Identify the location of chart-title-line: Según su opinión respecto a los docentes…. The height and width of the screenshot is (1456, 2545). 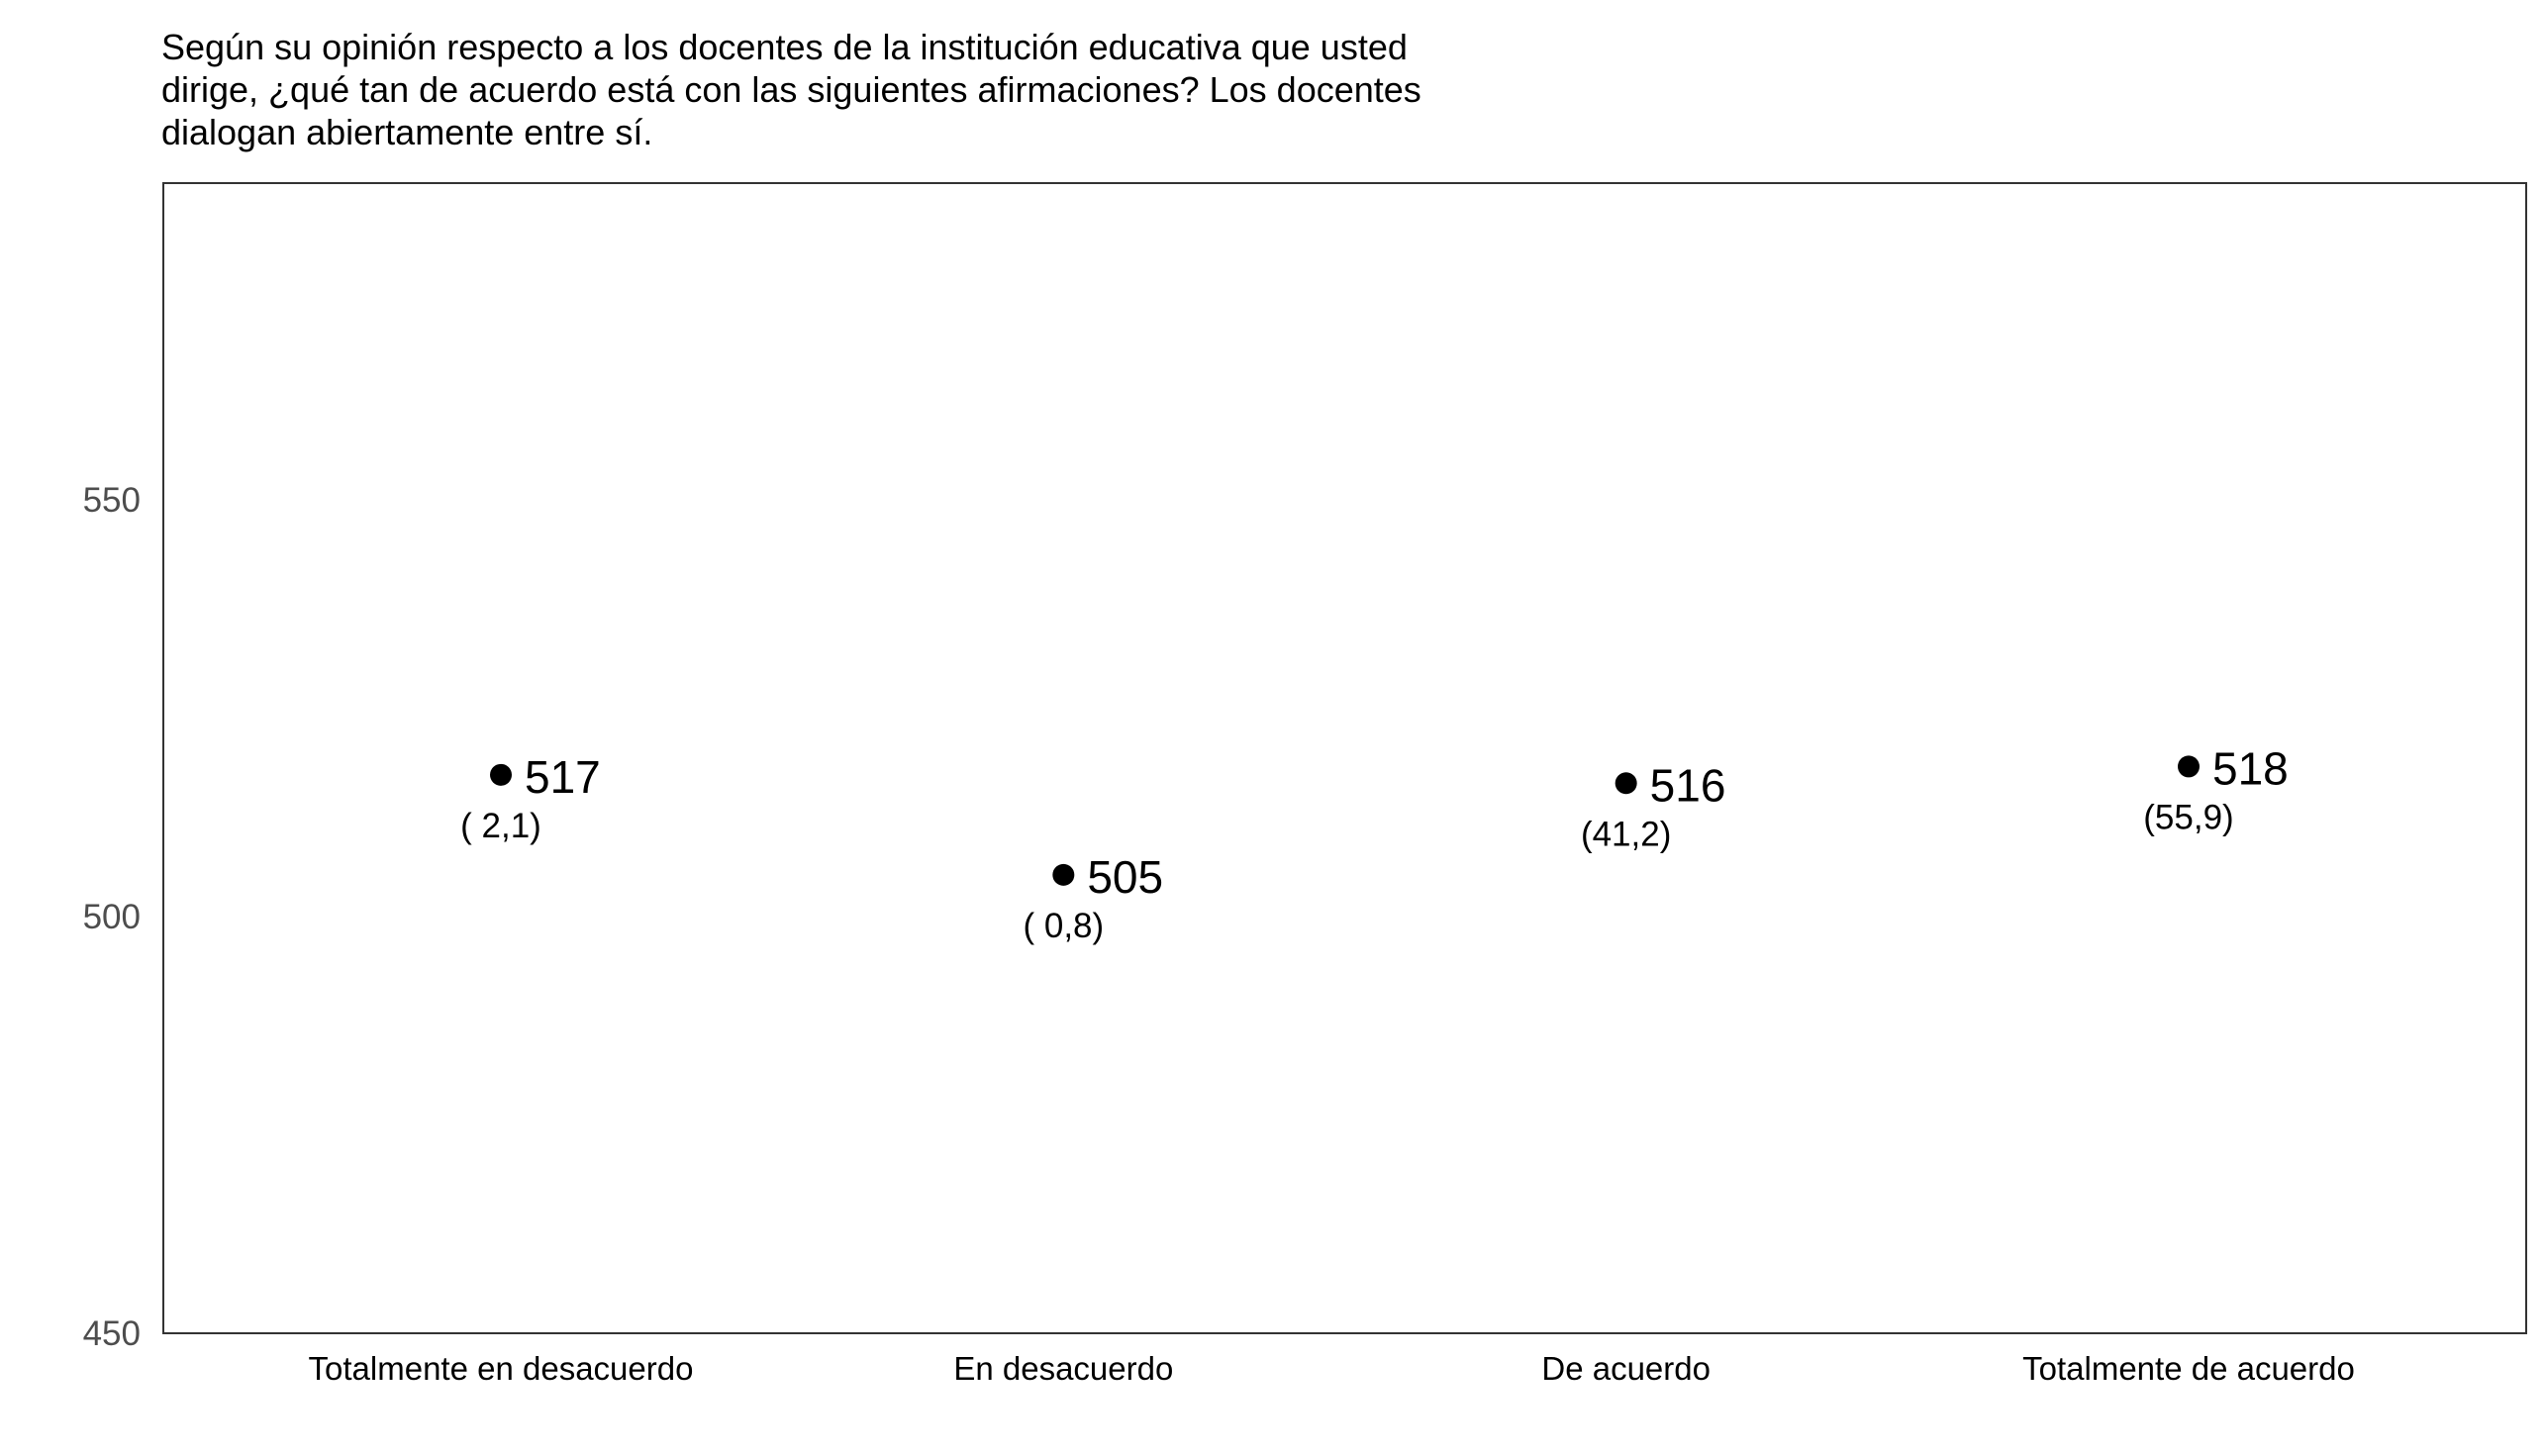
(784, 47).